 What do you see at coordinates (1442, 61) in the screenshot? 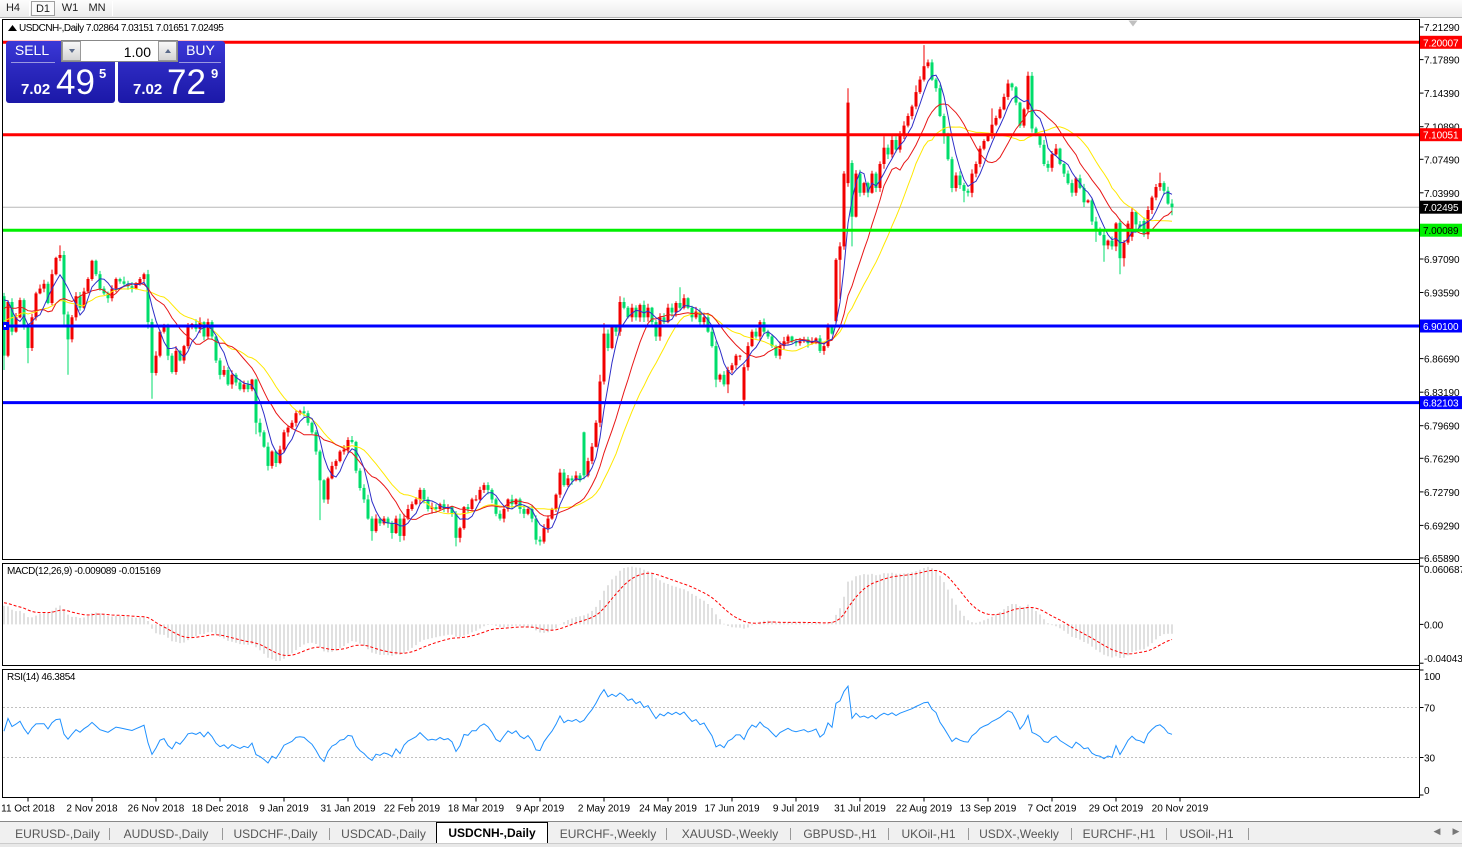
I see `svg-text: 7.17890` at bounding box center [1442, 61].